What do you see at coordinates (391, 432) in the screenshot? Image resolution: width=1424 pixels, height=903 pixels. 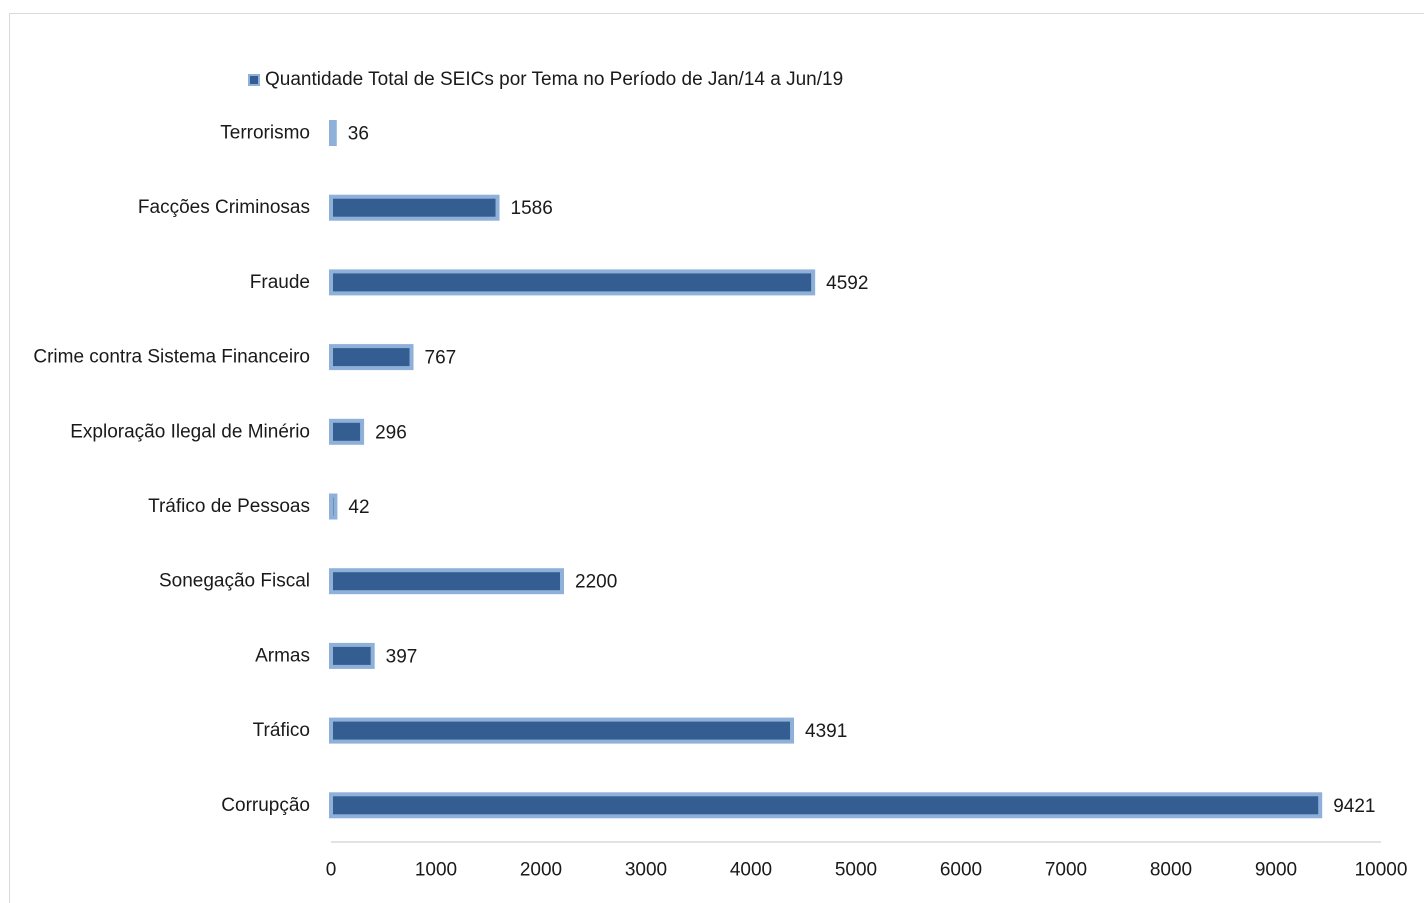 I see `data-label: 296` at bounding box center [391, 432].